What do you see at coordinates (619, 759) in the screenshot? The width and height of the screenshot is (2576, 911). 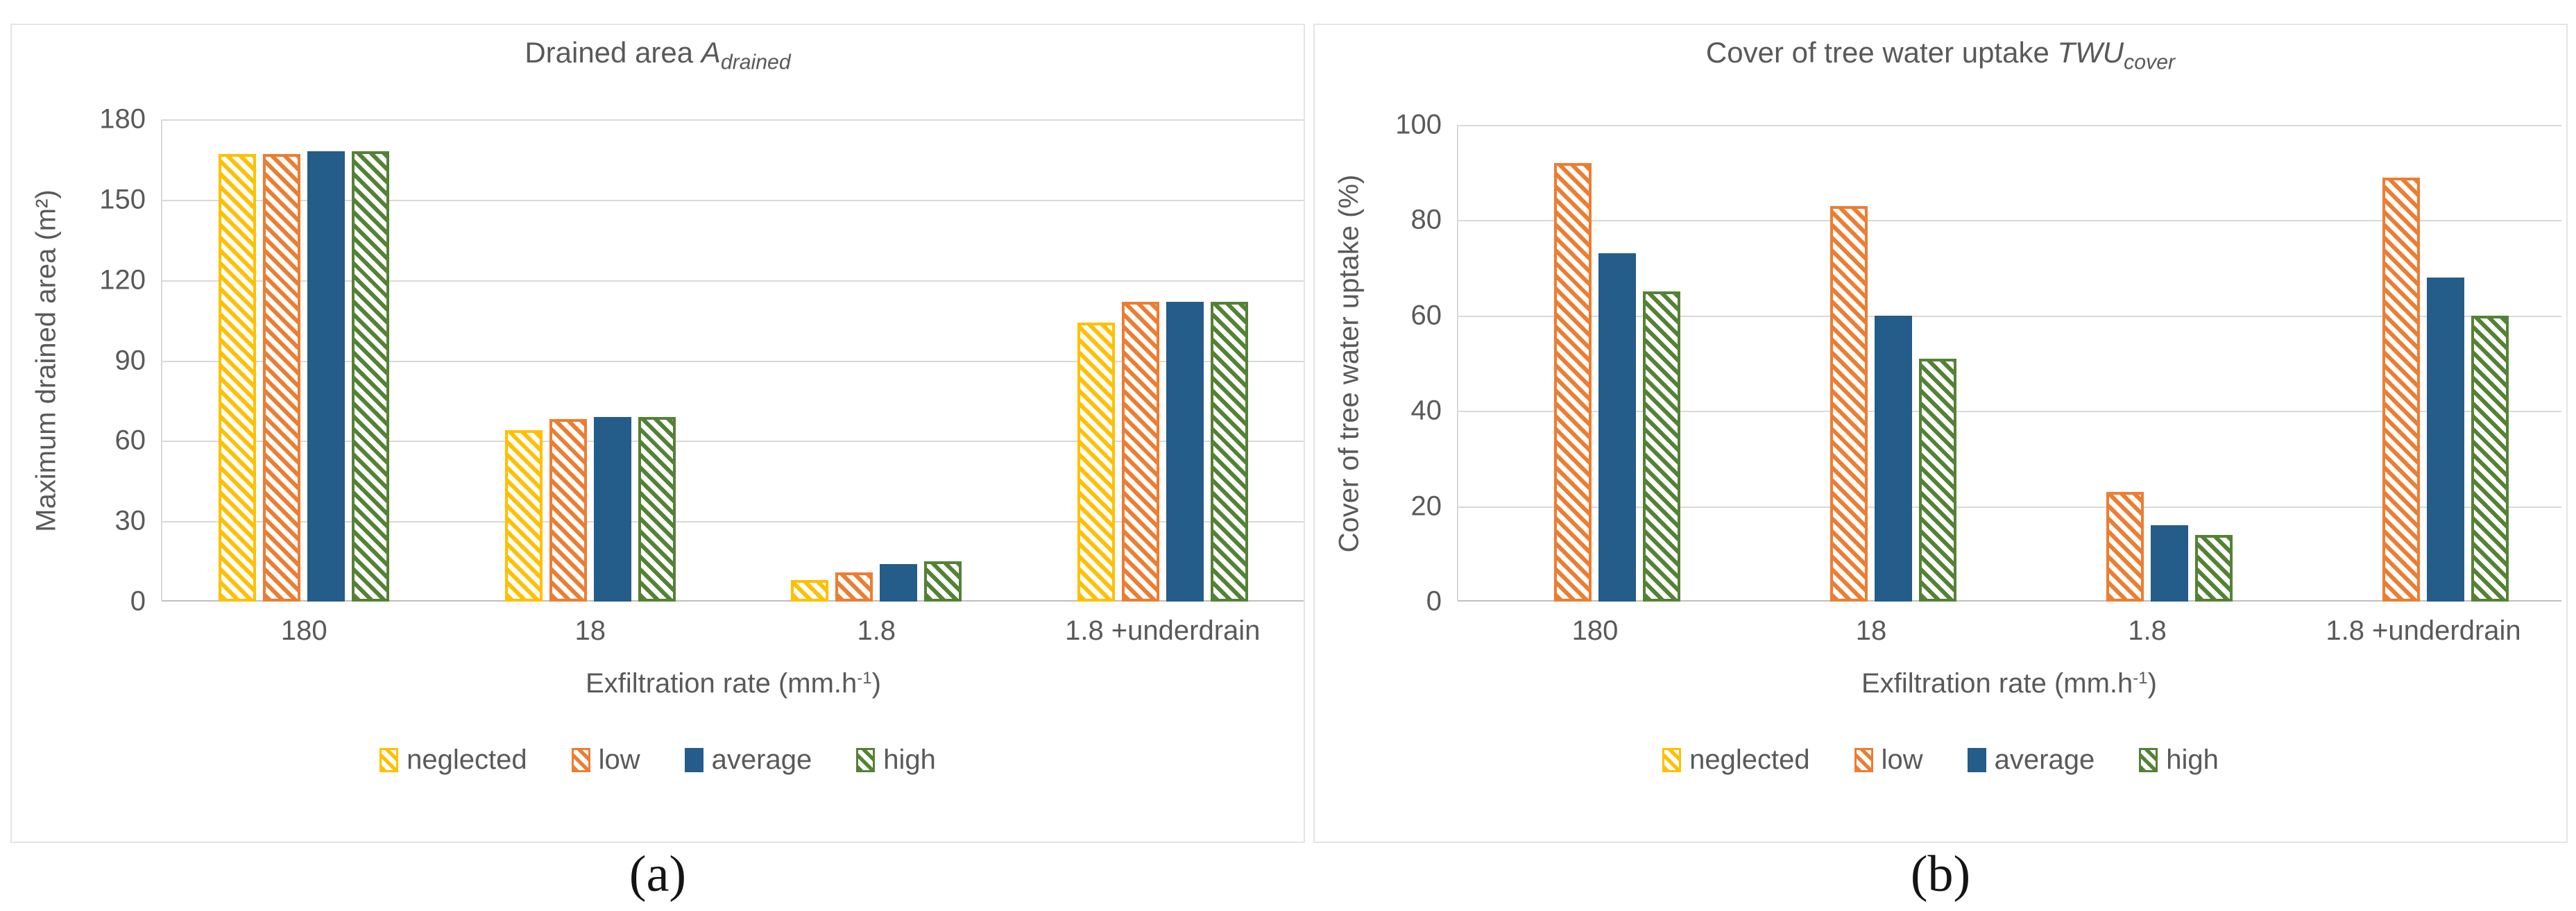 I see `legend-label-low: low` at bounding box center [619, 759].